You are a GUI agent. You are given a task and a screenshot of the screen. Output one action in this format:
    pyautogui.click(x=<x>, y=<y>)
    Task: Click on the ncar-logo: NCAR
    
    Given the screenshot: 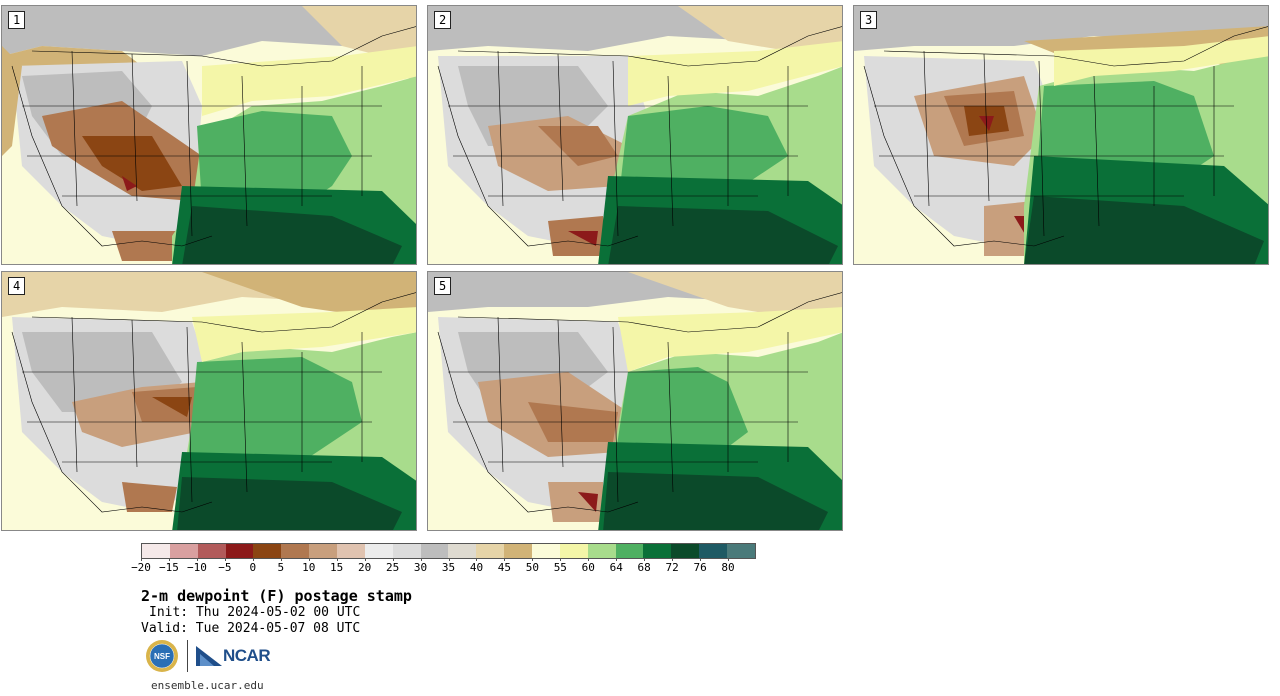 What is the action you would take?
    pyautogui.click(x=233, y=656)
    